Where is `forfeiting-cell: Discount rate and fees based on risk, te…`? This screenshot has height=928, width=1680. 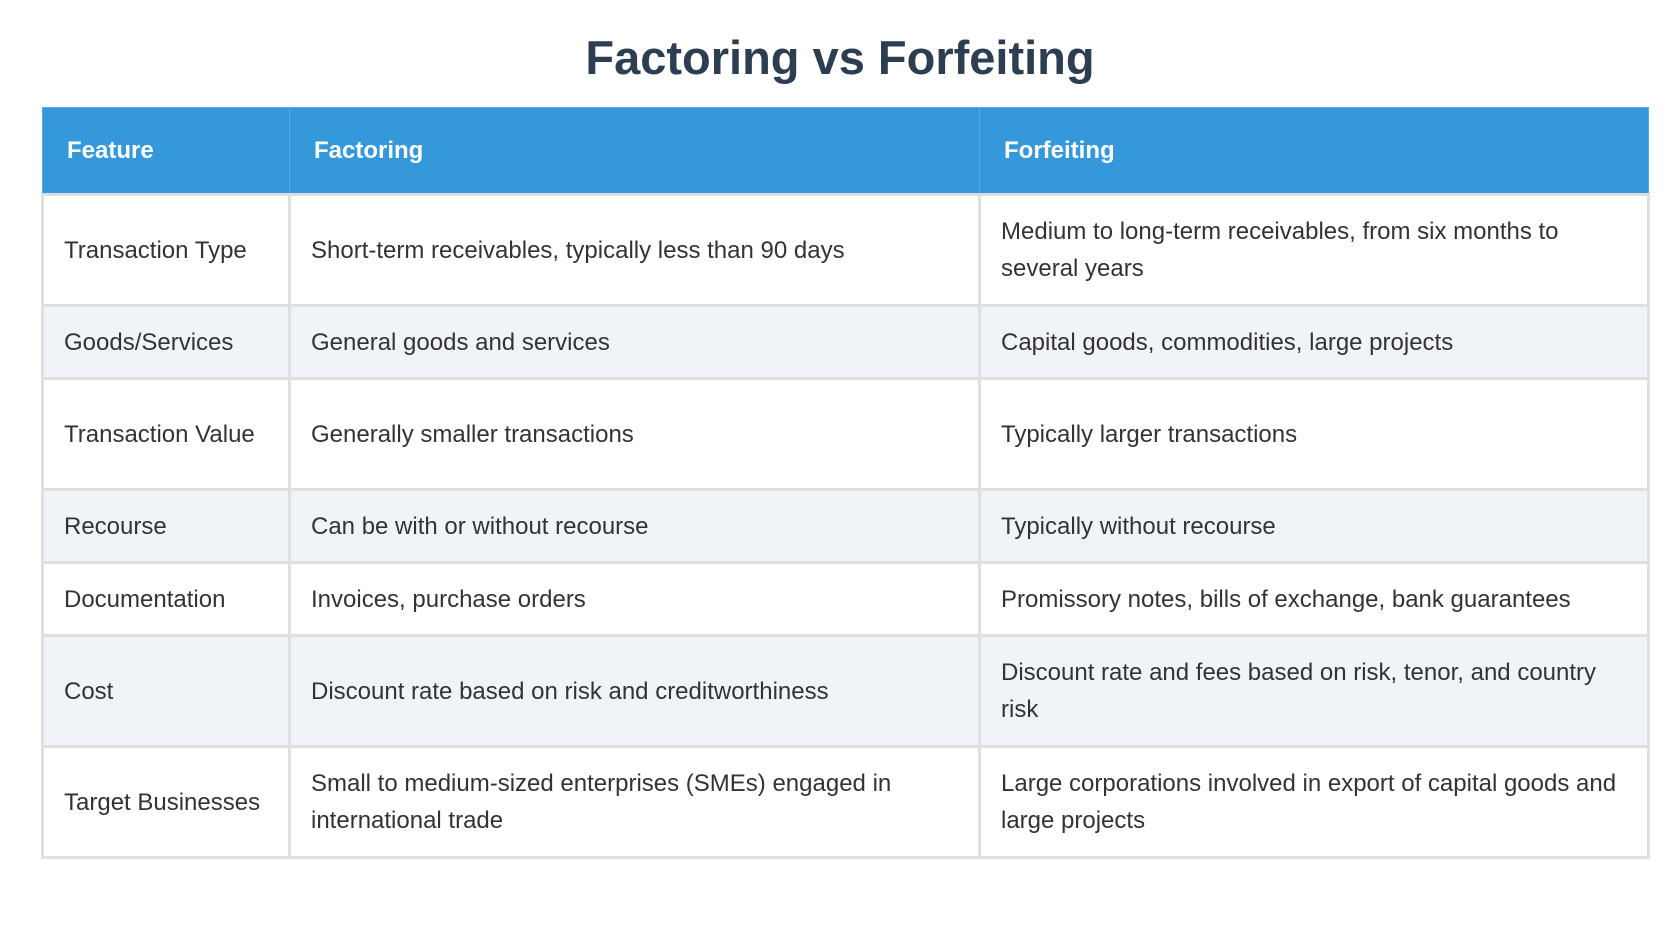 forfeiting-cell: Discount rate and fees based on risk, te… is located at coordinates (1314, 691).